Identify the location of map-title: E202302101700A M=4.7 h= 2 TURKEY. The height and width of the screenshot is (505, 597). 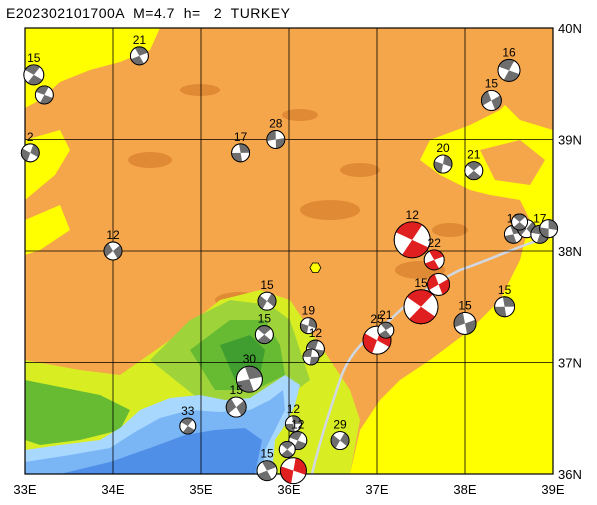
(148, 13).